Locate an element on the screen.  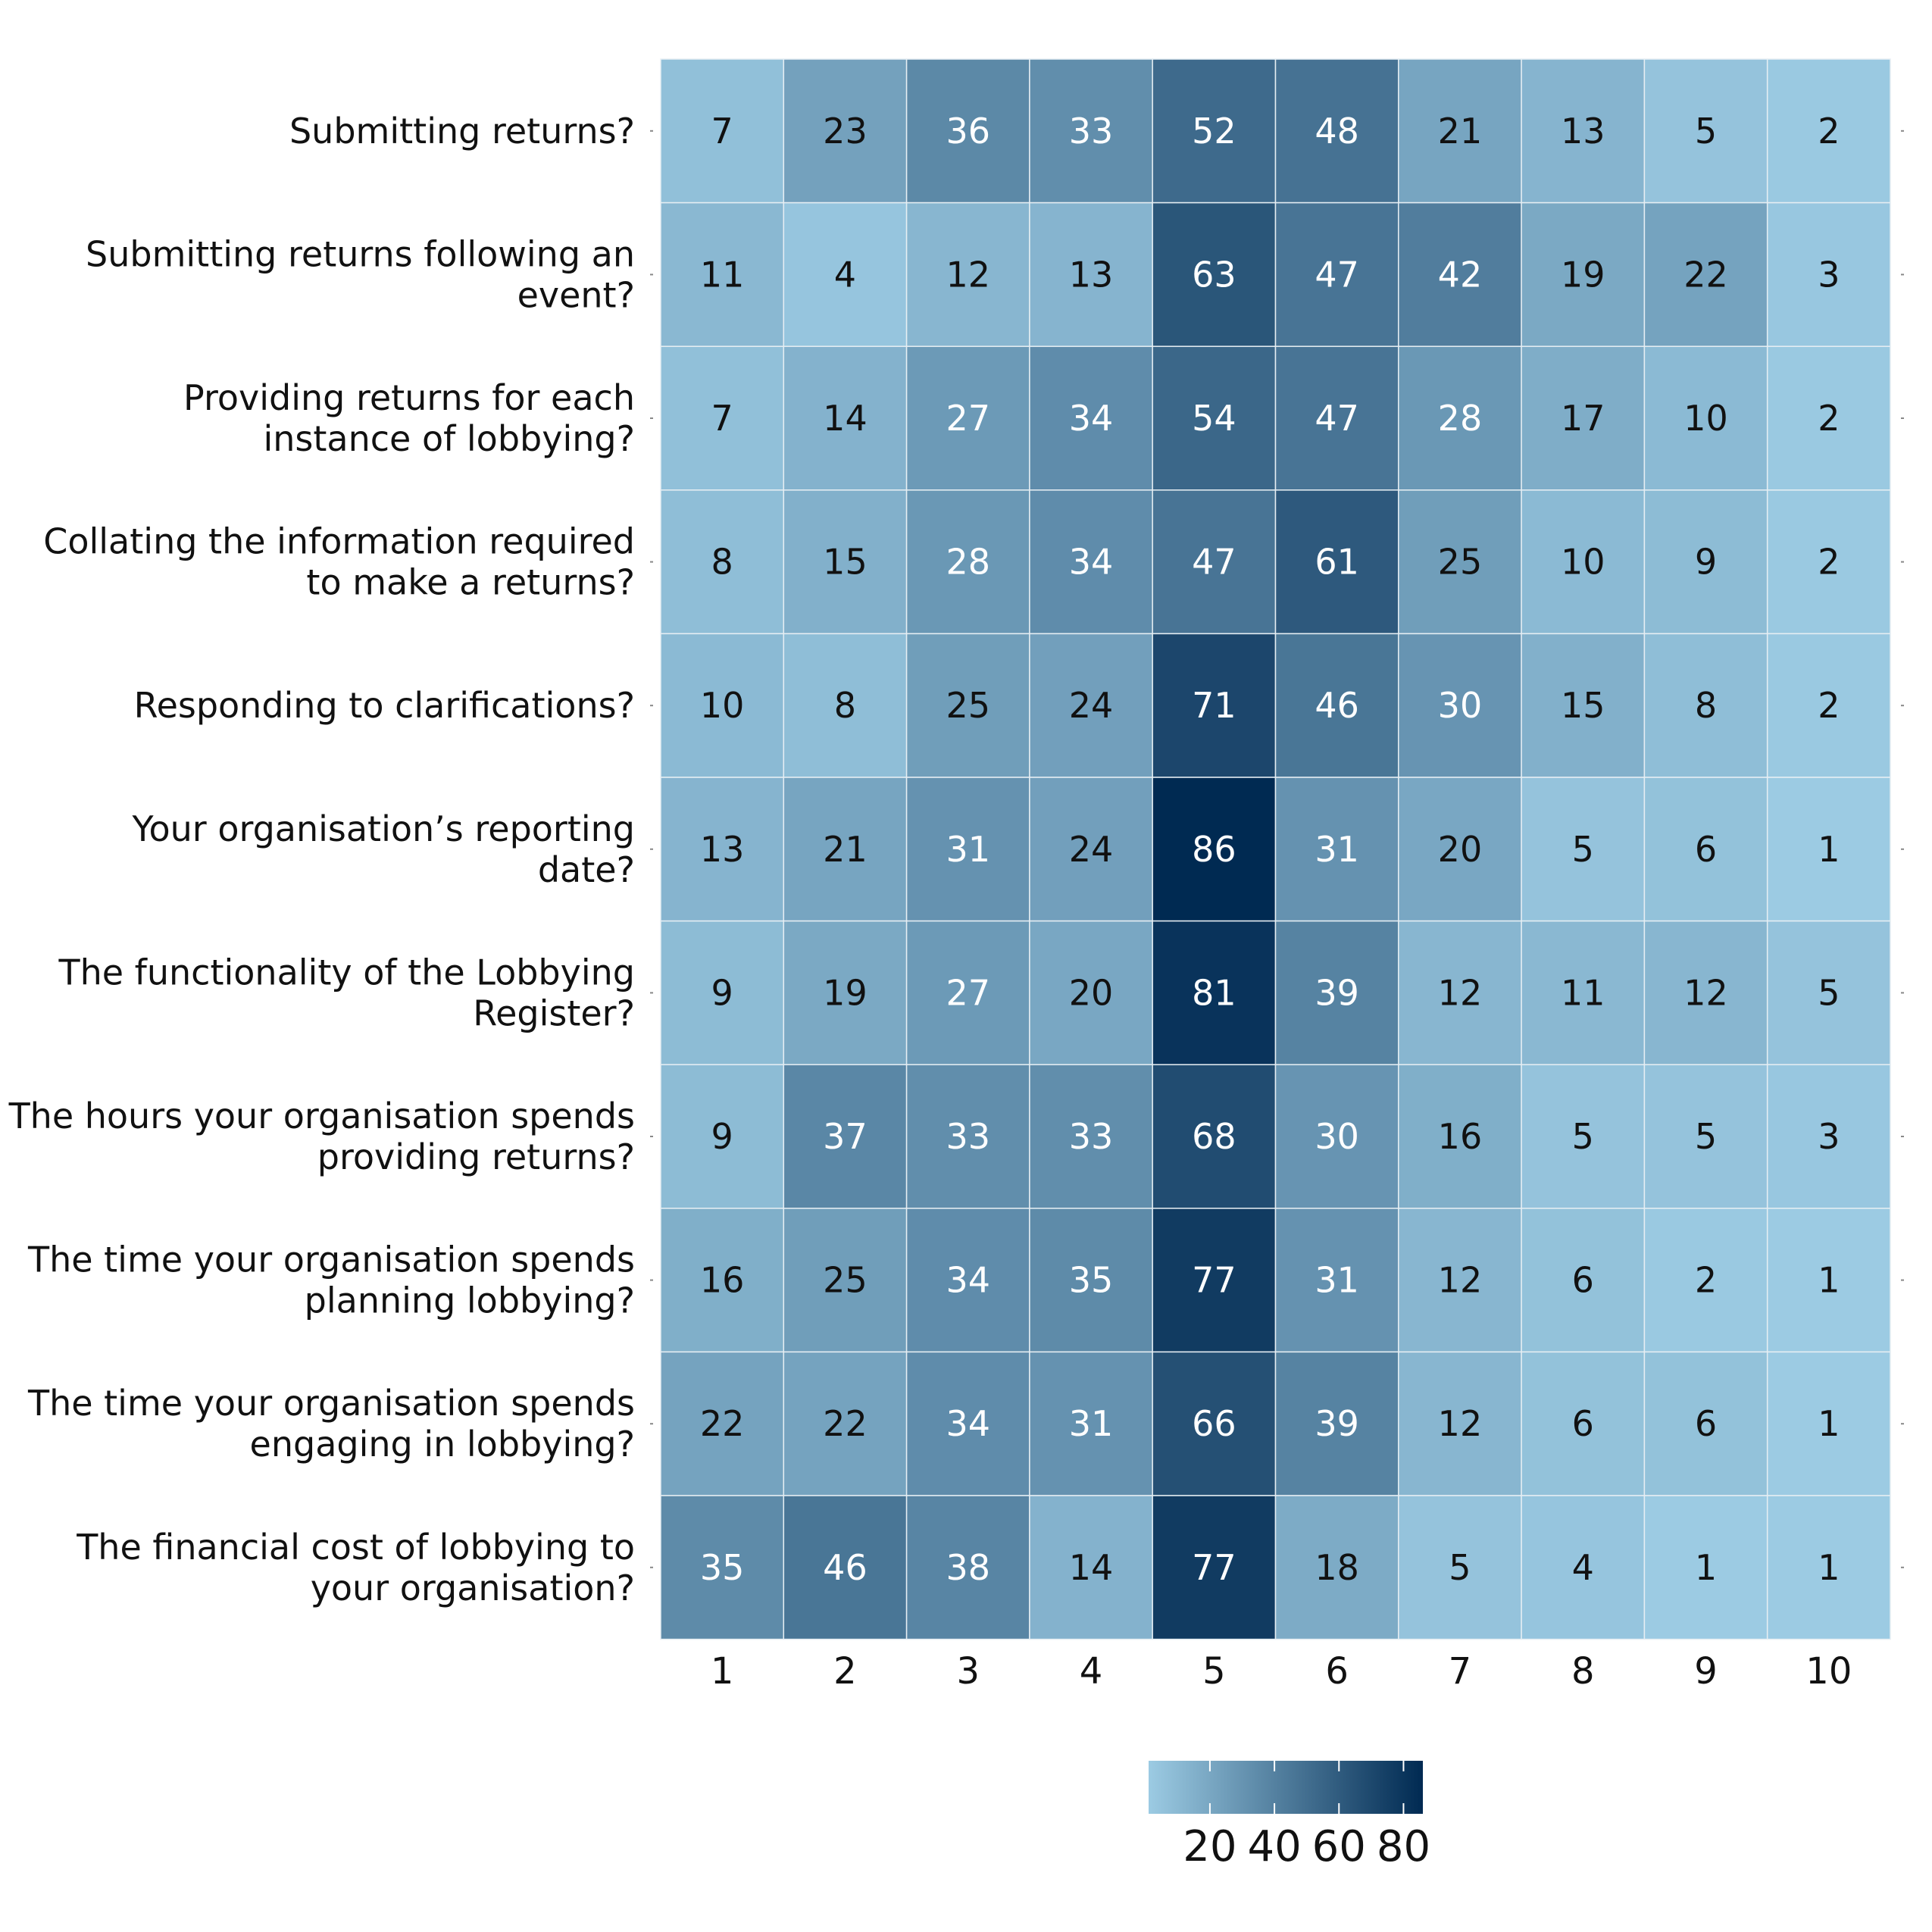
cell-value-label: 12 is located at coordinates (1460, 992).